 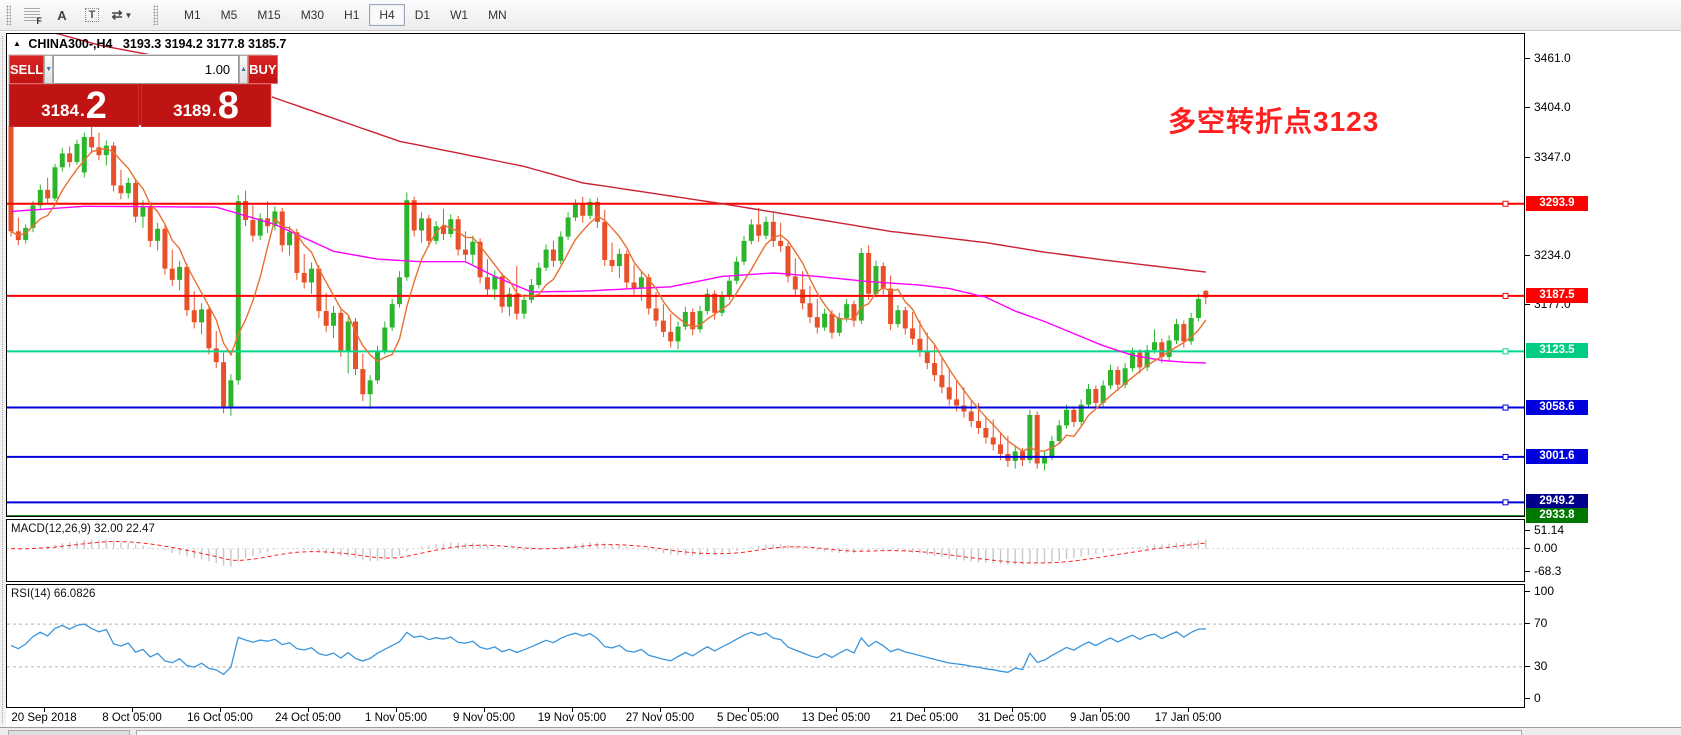 What do you see at coordinates (748, 718) in the screenshot?
I see `time-tick-label: 5 Dec 05:00` at bounding box center [748, 718].